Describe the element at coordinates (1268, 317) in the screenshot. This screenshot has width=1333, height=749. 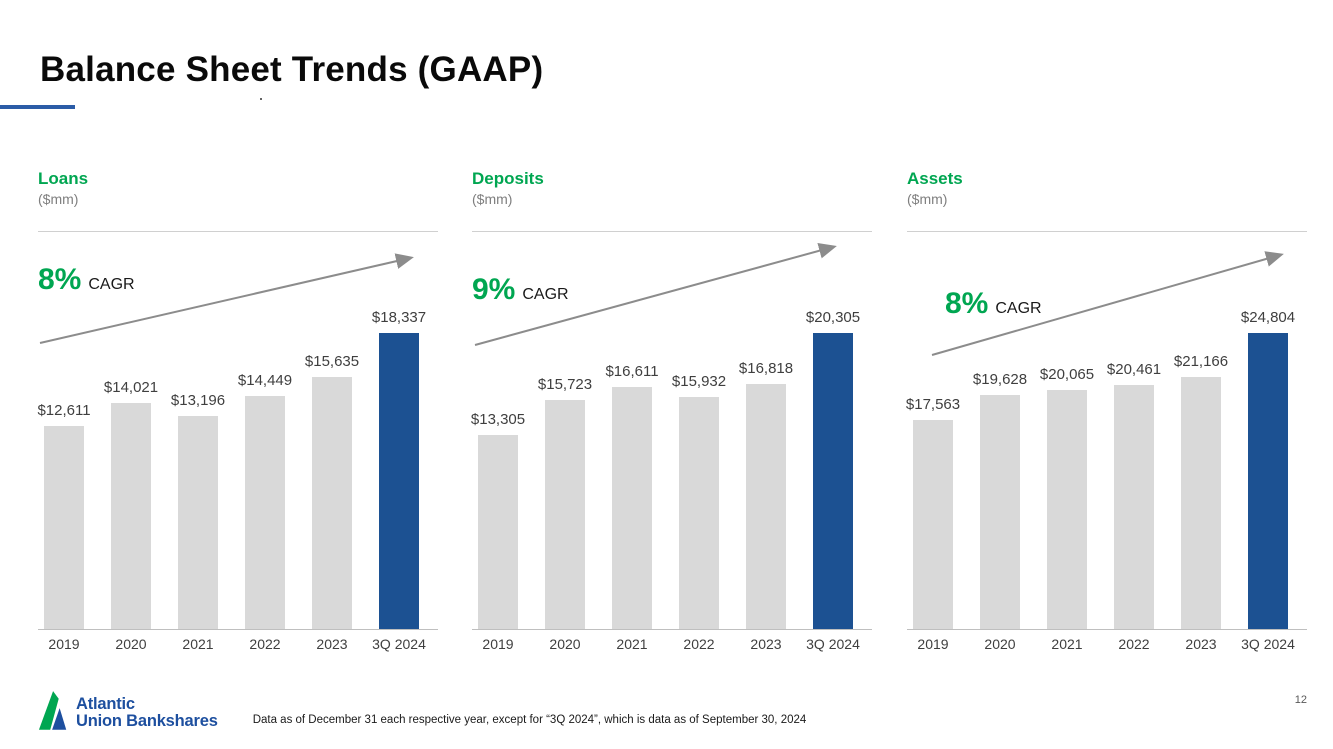
I see `bar-value-label: $24,804` at that location.